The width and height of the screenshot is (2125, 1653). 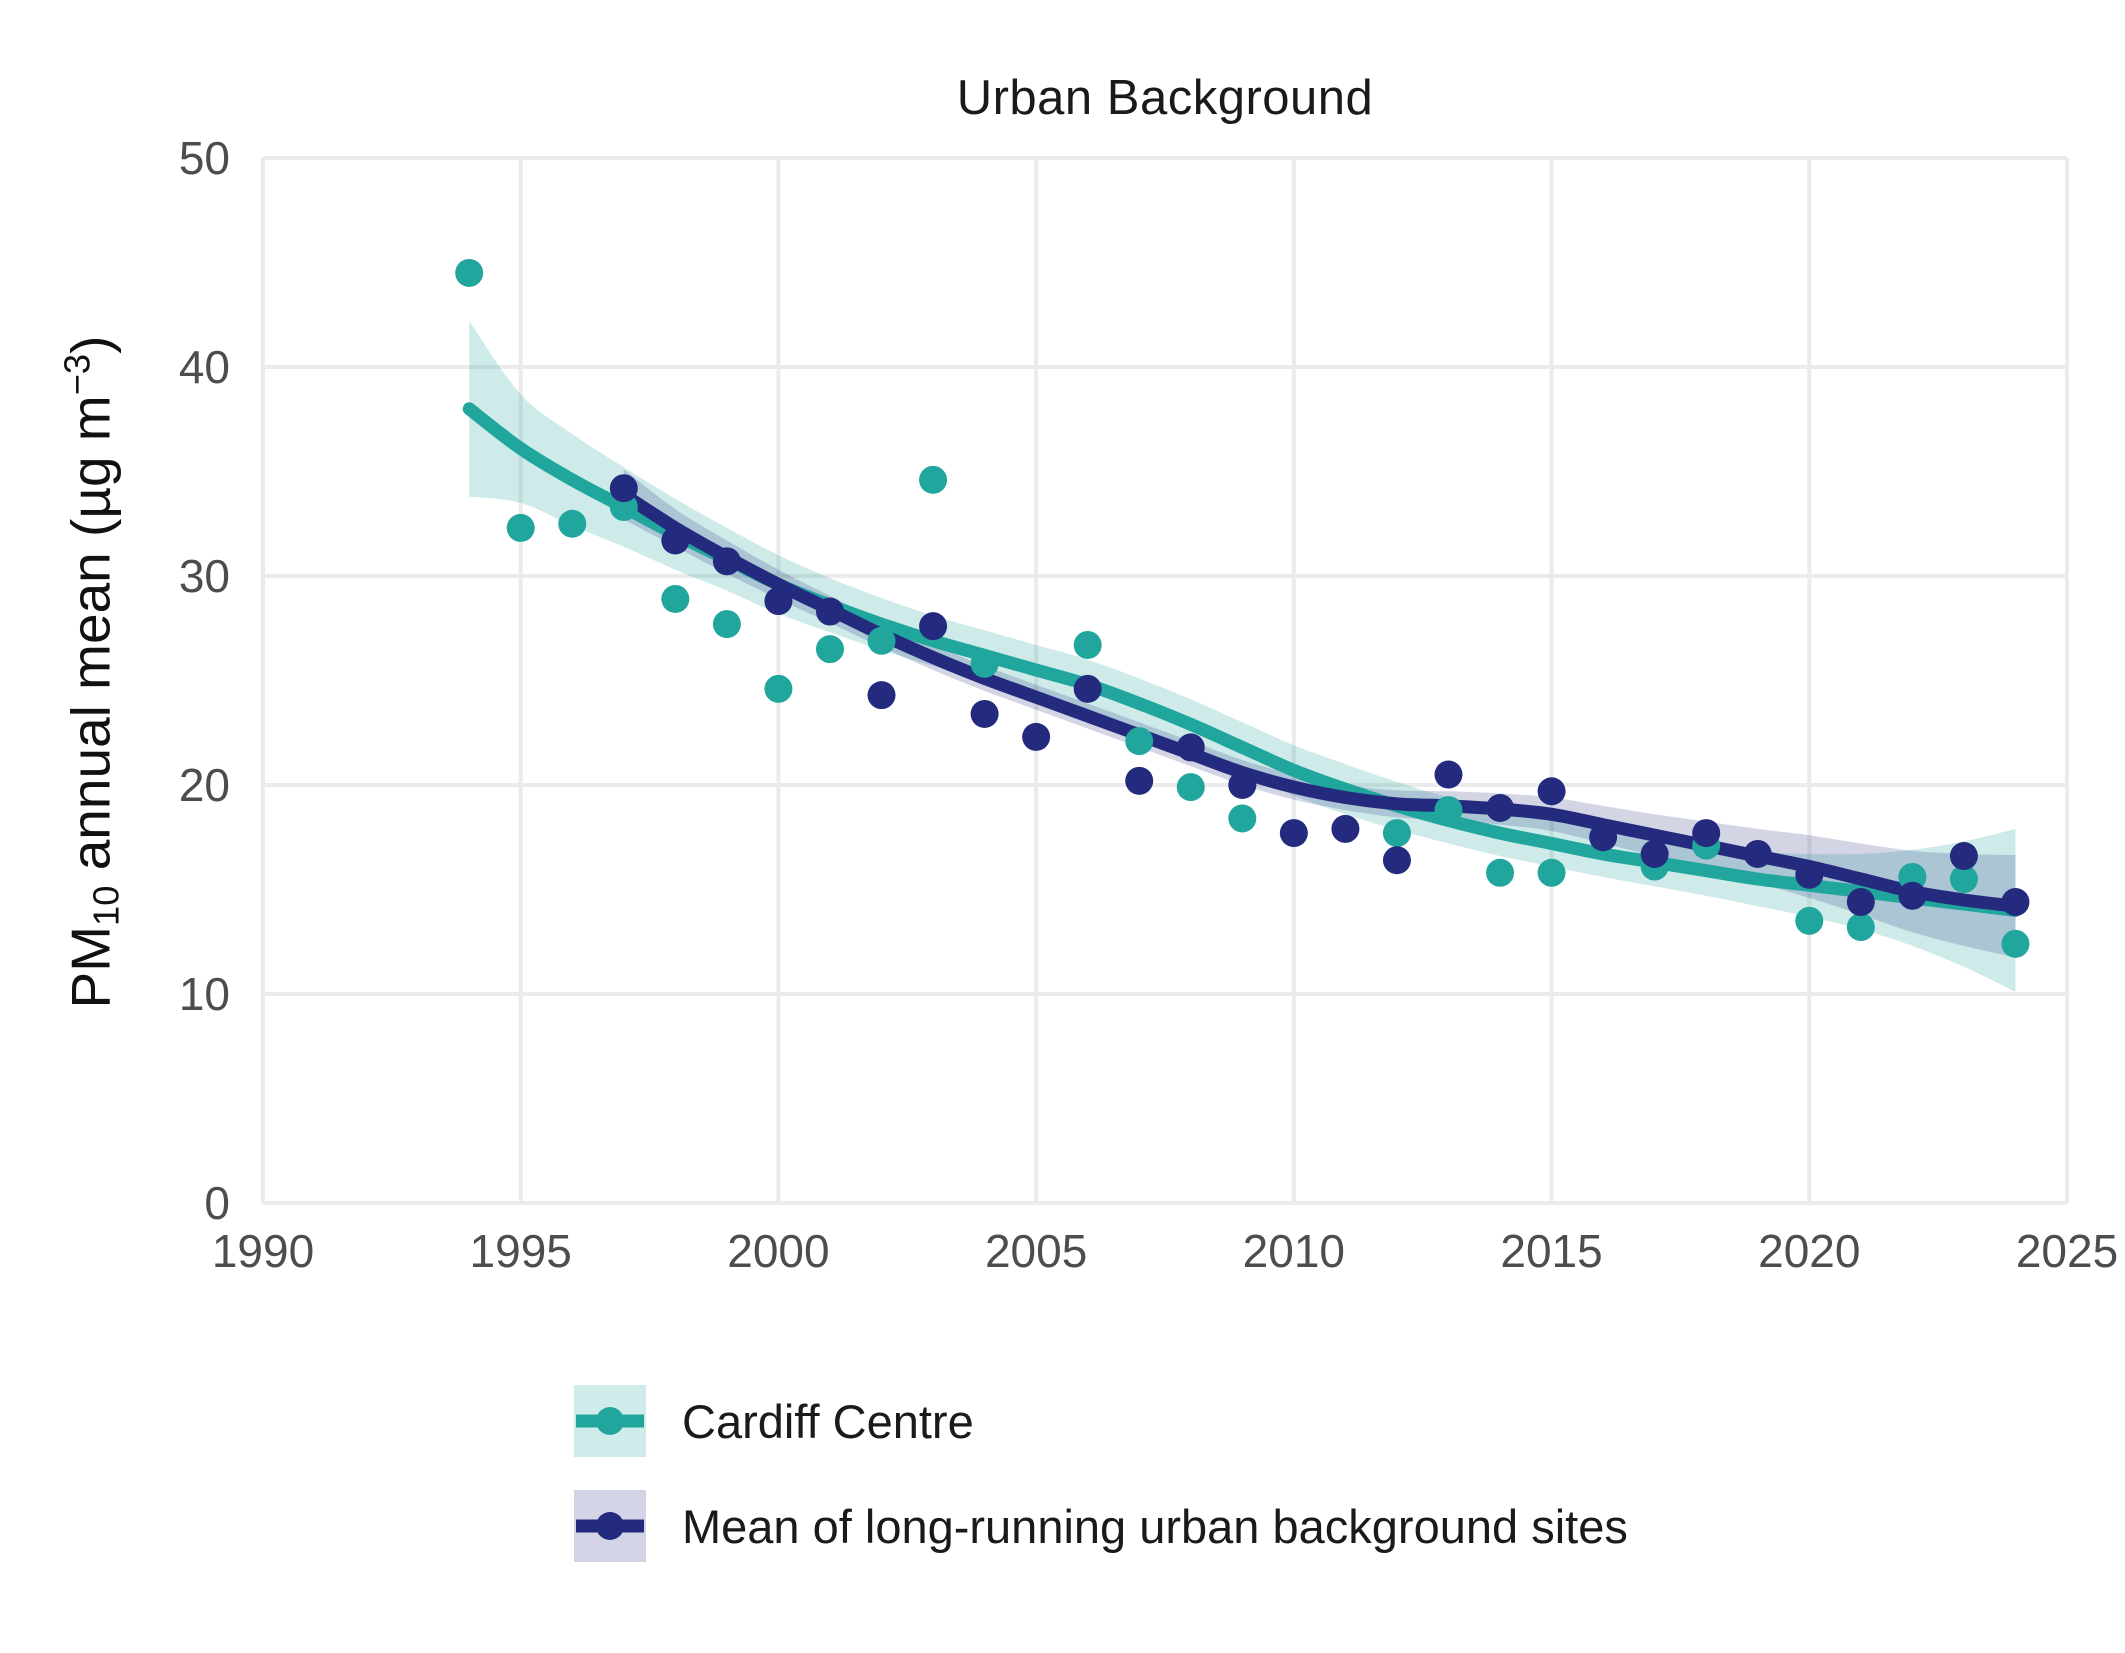 I want to click on point-cardiff-centre-1999, so click(x=726, y=624).